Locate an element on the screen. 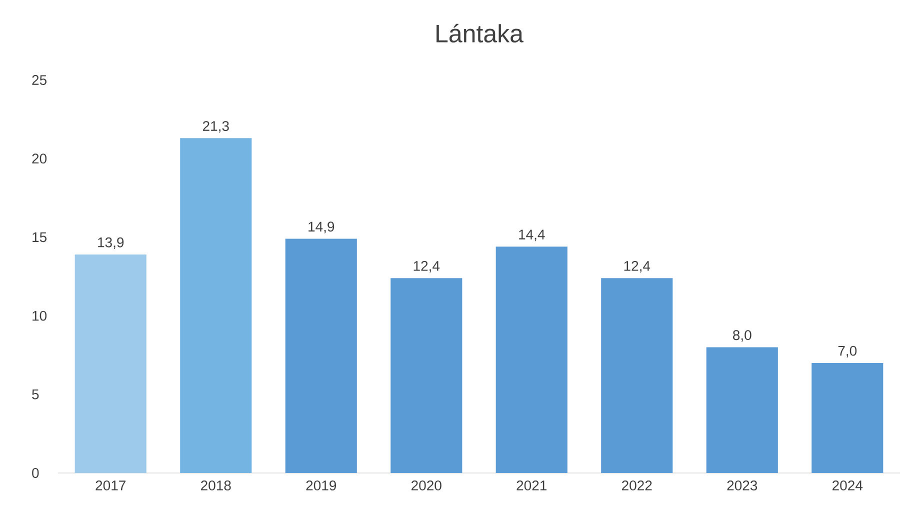  data-label: 8,0 is located at coordinates (742, 336).